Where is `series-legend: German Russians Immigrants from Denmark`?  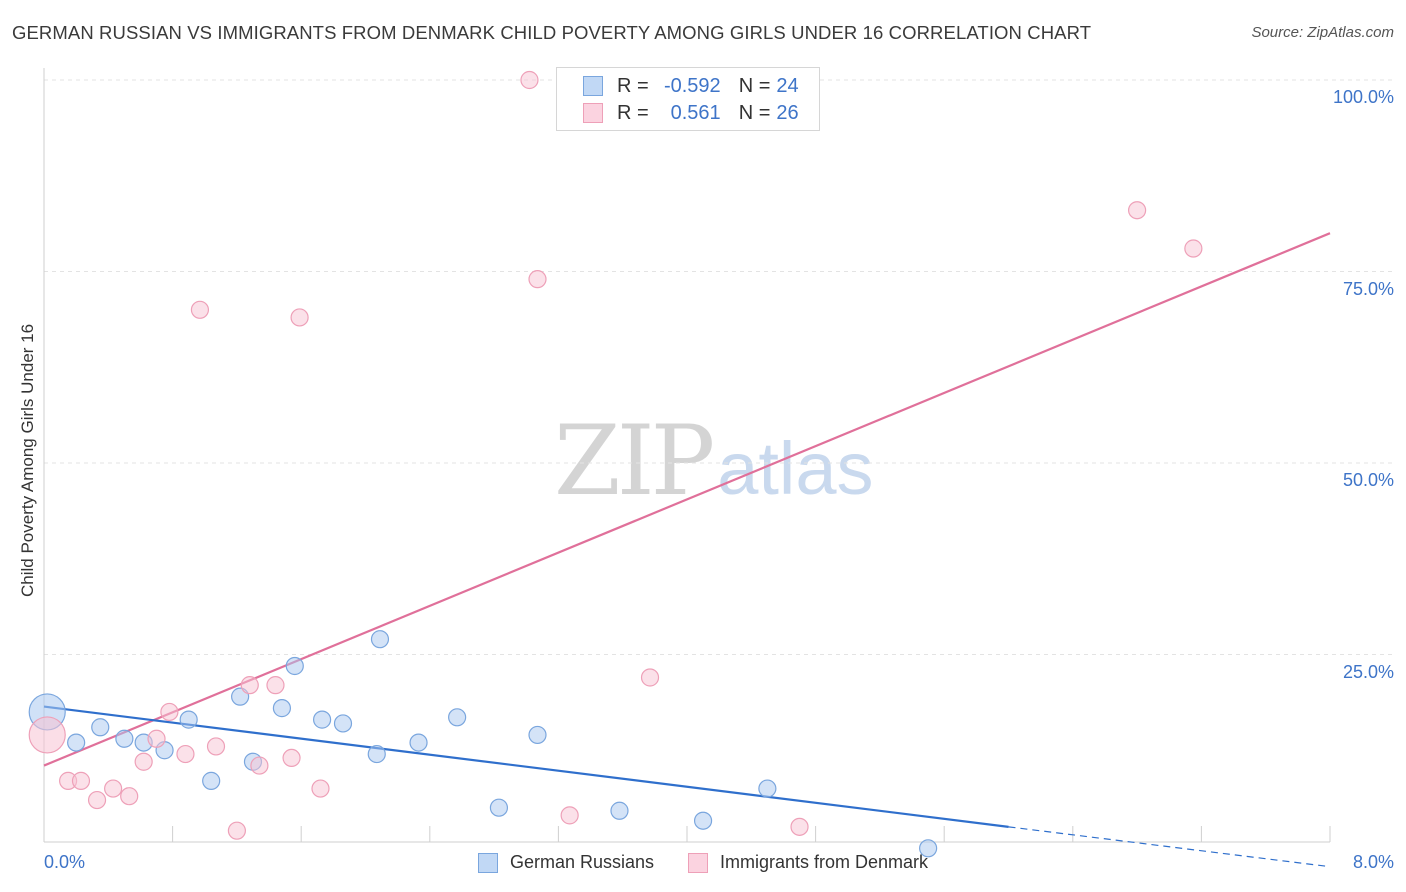 series-legend: German Russians Immigrants from Denmark is located at coordinates (703, 862).